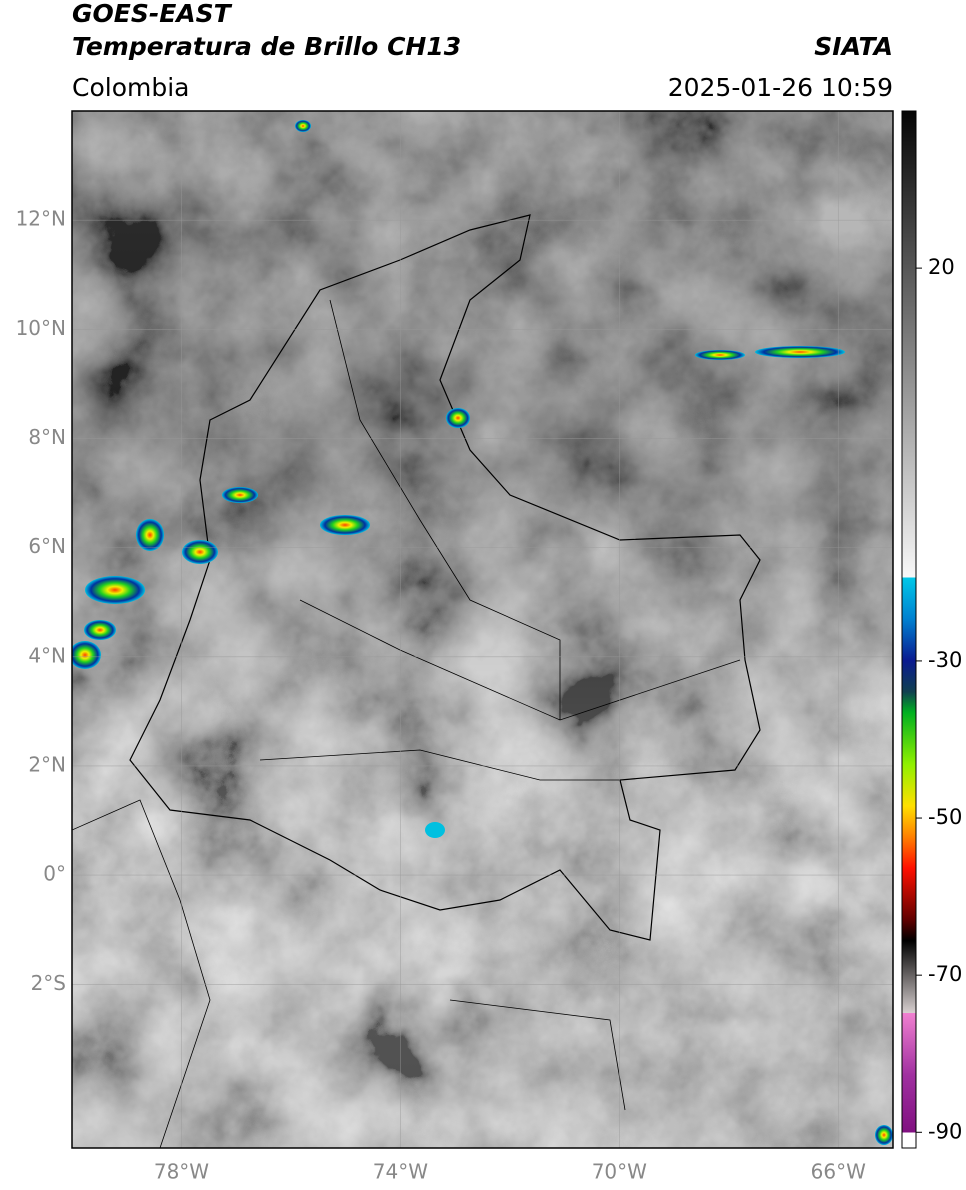 The height and width of the screenshot is (1190, 966). What do you see at coordinates (41, 328) in the screenshot?
I see `lat-tick-label: 10°N` at bounding box center [41, 328].